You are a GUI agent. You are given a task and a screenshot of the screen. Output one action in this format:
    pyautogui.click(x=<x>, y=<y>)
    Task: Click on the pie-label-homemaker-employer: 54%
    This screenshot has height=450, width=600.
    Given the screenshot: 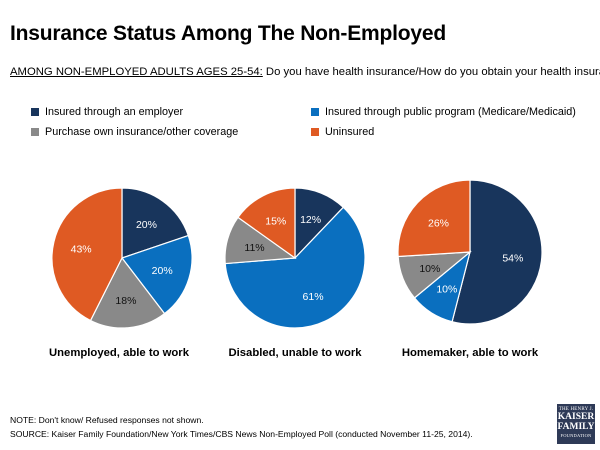 What is the action you would take?
    pyautogui.click(x=512, y=258)
    